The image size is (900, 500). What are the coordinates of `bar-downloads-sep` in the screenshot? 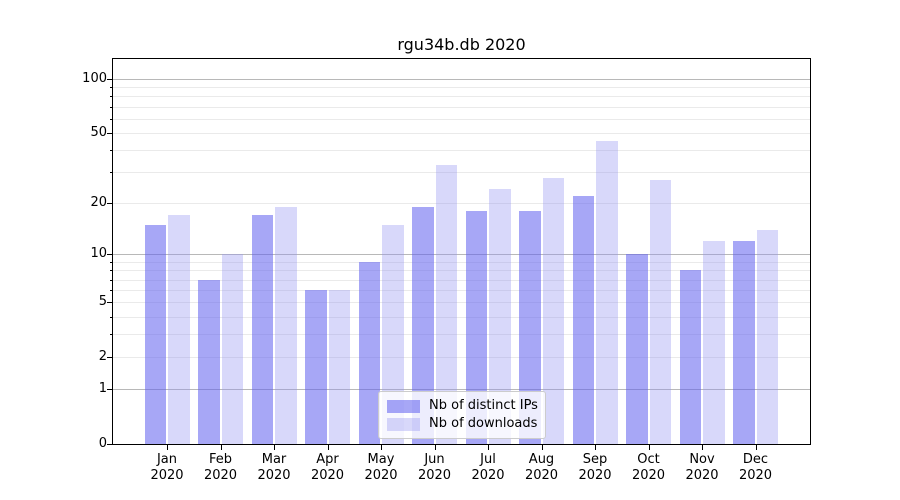 It's located at (607, 292).